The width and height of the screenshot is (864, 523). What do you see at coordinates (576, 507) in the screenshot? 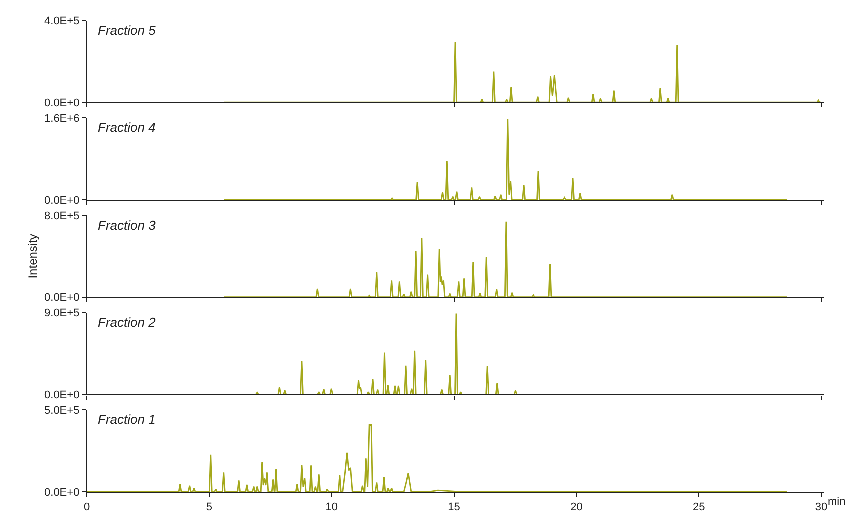
I see `x-tick-label: 20` at bounding box center [576, 507].